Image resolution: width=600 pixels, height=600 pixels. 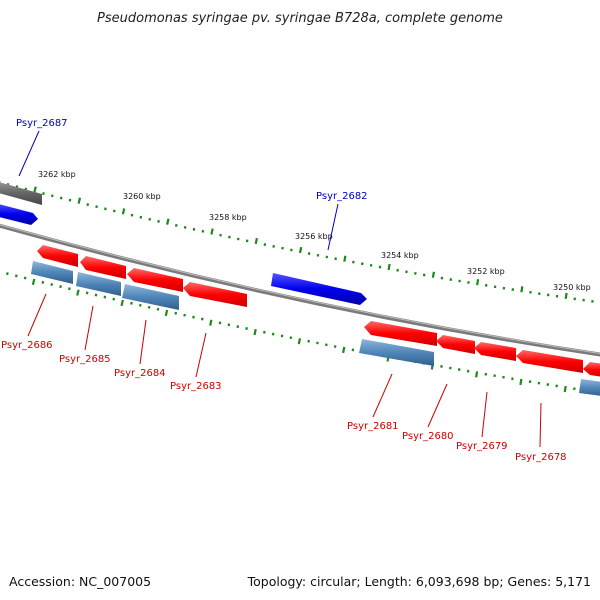 What do you see at coordinates (140, 373) in the screenshot?
I see `gene-label-psyr-2684: Psyr_2684` at bounding box center [140, 373].